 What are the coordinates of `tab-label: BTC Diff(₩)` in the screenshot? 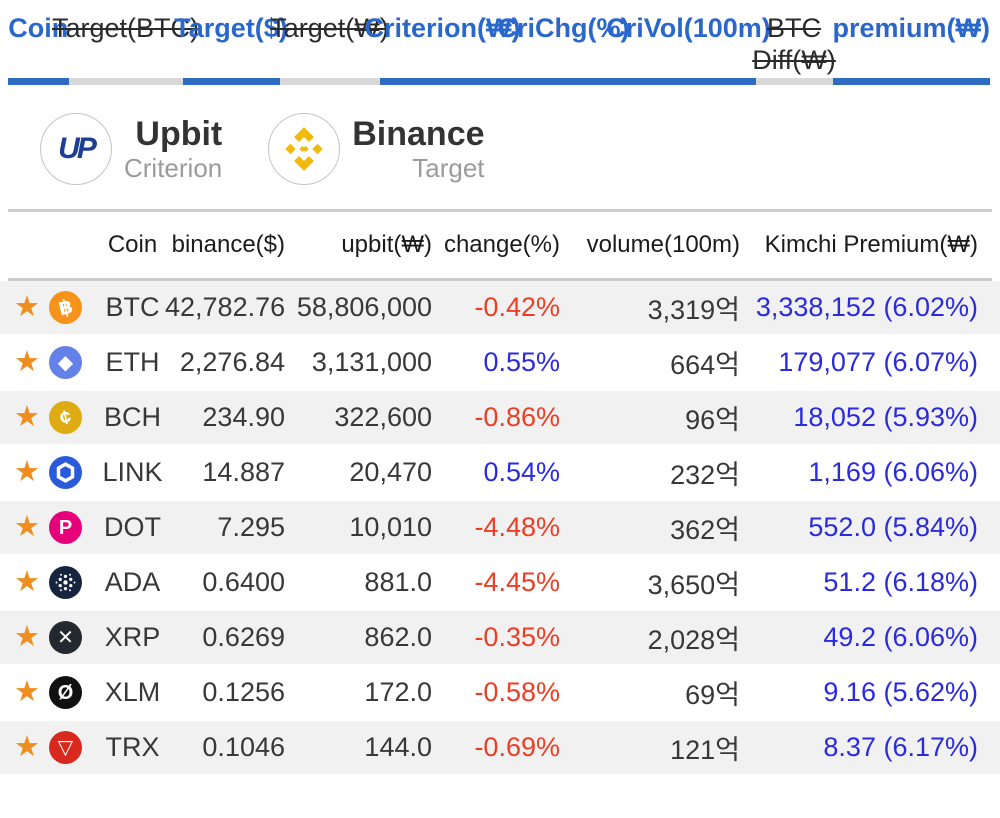 It's located at (794, 44).